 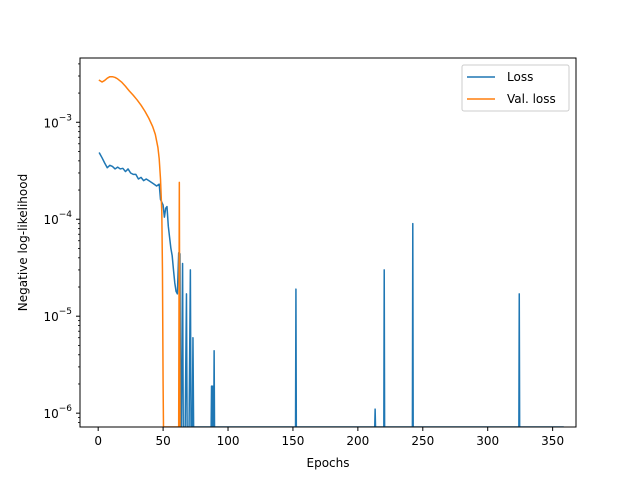 What do you see at coordinates (487, 441) in the screenshot?
I see `x-tick-label: 300` at bounding box center [487, 441].